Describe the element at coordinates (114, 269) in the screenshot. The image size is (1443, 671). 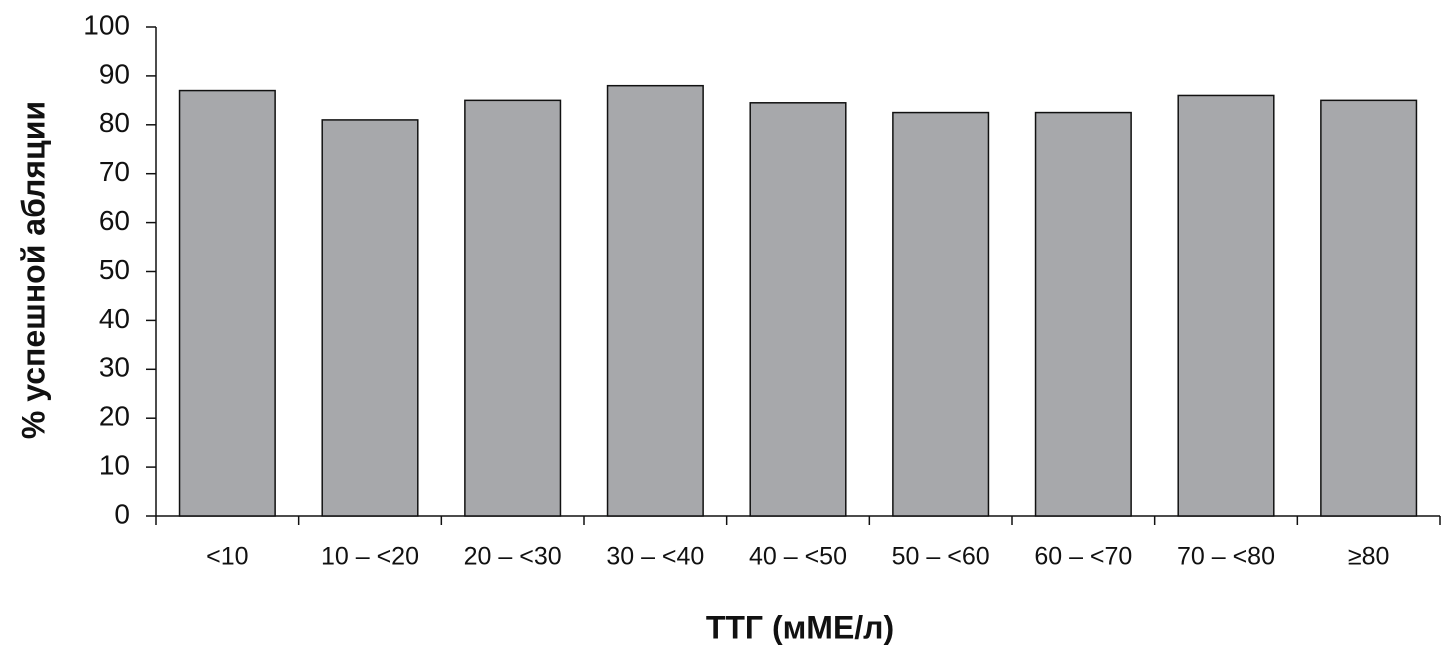
I see `y-tick-label: 50` at that location.